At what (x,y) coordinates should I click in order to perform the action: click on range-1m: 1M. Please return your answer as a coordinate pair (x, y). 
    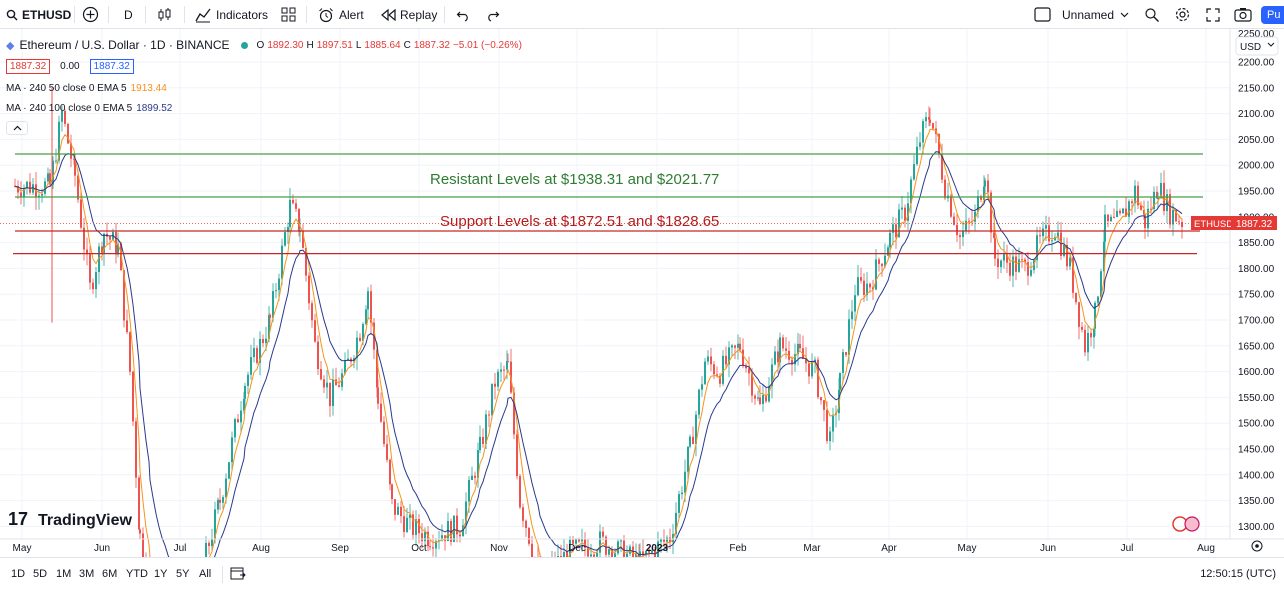
    Looking at the image, I should click on (64, 574).